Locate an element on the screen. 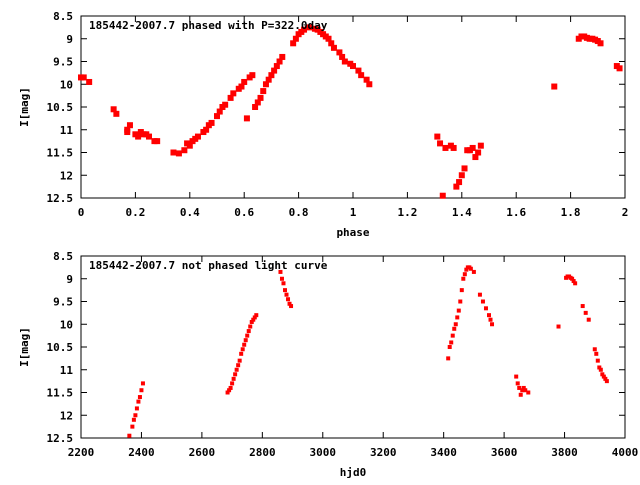 The image size is (640, 485). y-tick-label: 10.5 is located at coordinates (60, 107).